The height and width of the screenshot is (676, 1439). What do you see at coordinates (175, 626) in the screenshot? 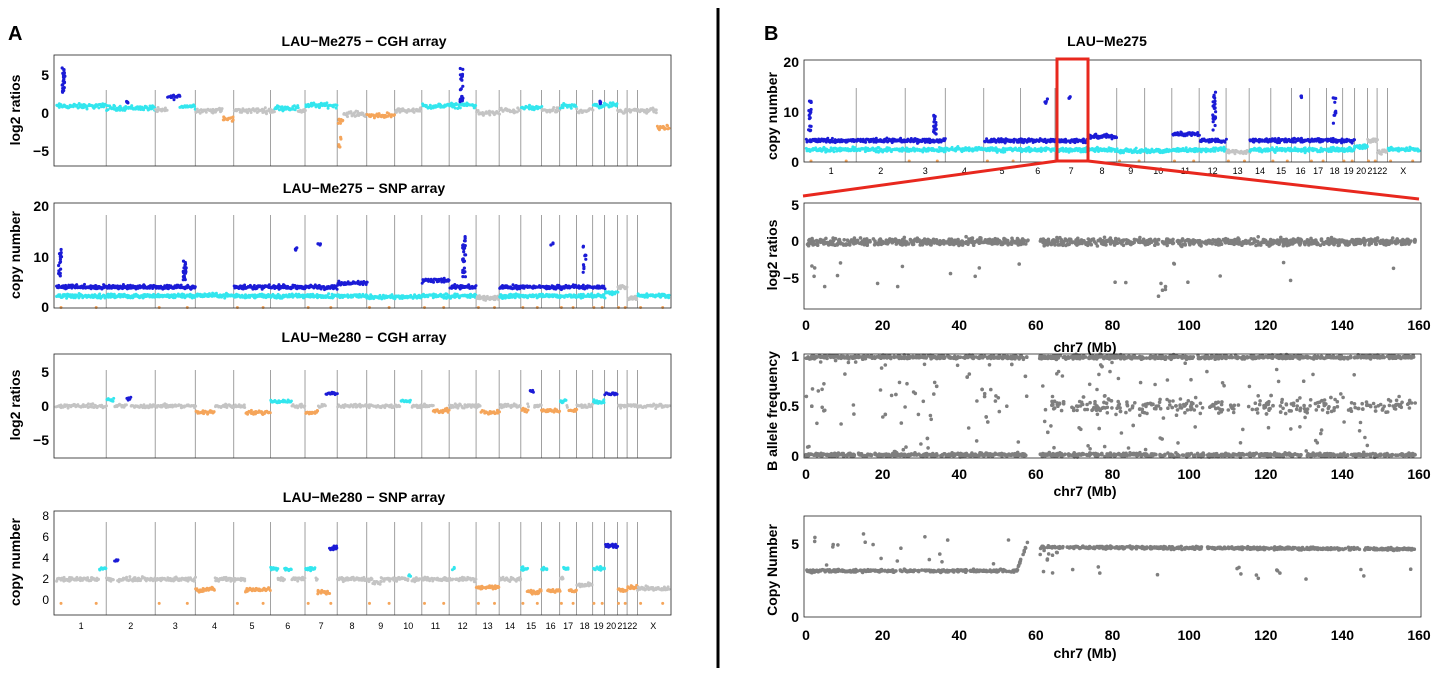
I see `chromosome-label: 3` at bounding box center [175, 626].